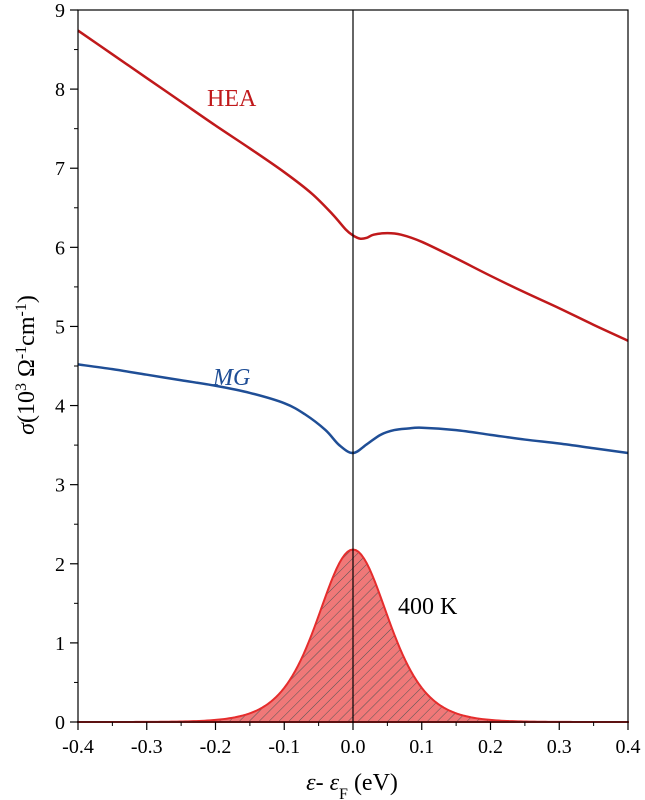 The width and height of the screenshot is (645, 800). I want to click on mg-series-label: MG, so click(231, 378).